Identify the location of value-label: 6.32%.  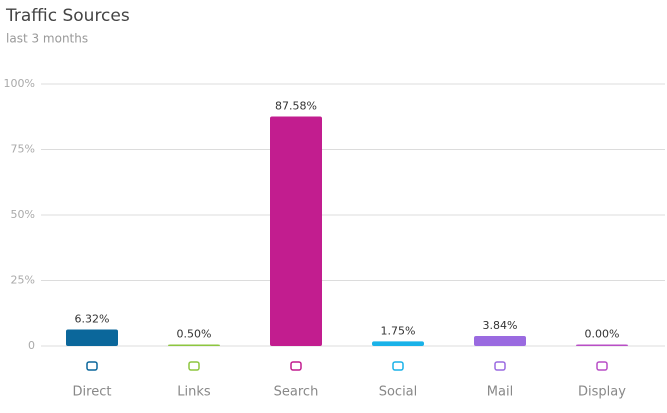
(92, 318).